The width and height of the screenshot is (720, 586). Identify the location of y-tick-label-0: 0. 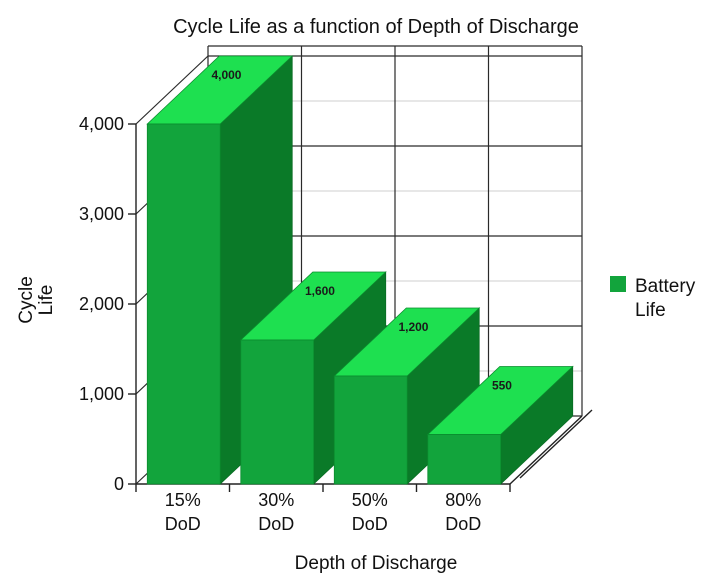
(119, 484).